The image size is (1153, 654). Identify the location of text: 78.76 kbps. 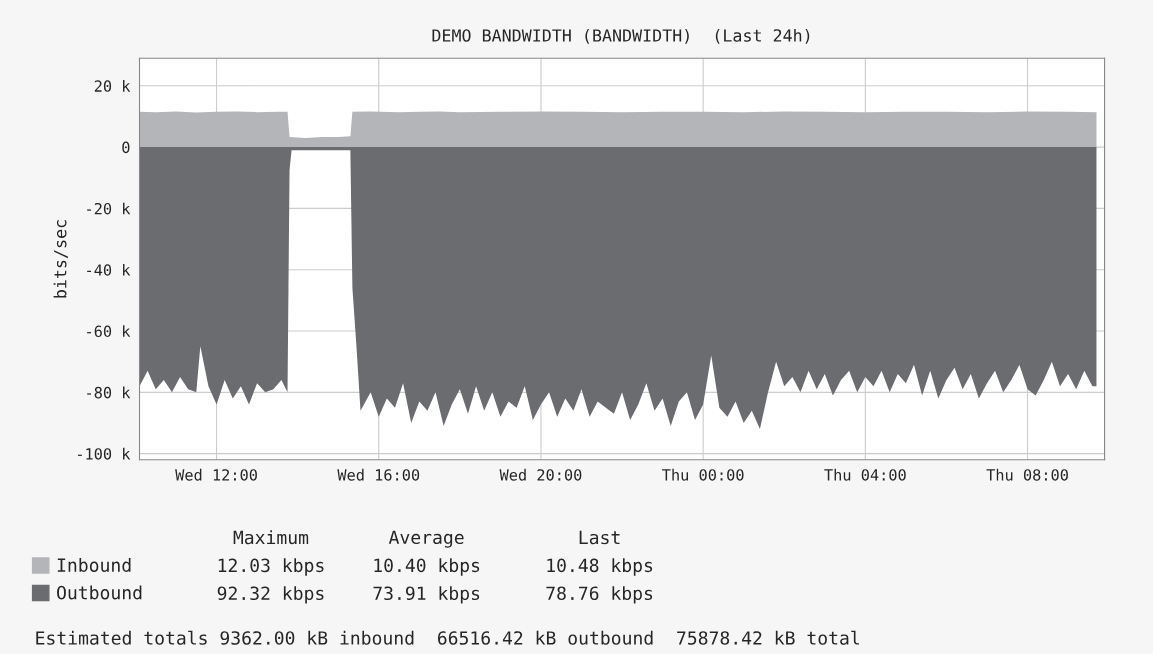
(599, 595).